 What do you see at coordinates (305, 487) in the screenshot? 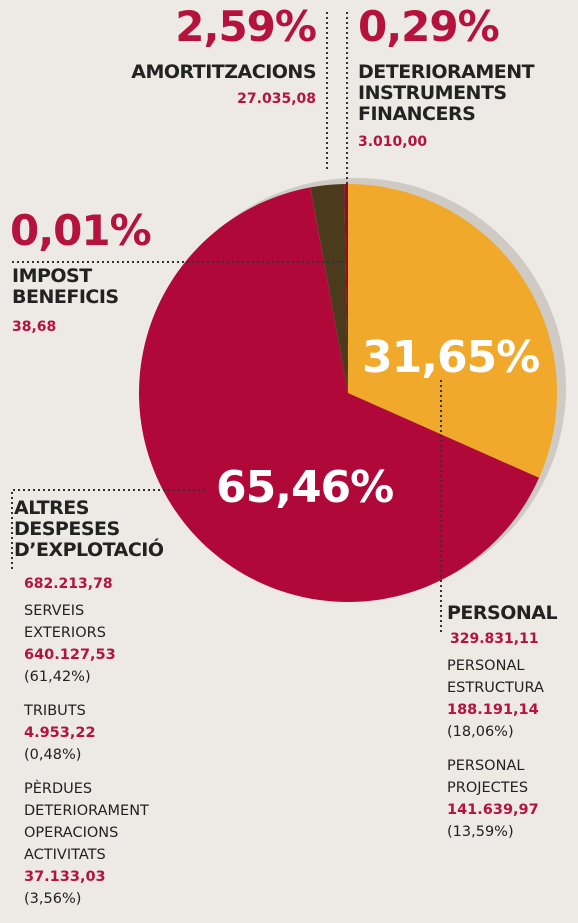
I see `value-label: 65,46%` at bounding box center [305, 487].